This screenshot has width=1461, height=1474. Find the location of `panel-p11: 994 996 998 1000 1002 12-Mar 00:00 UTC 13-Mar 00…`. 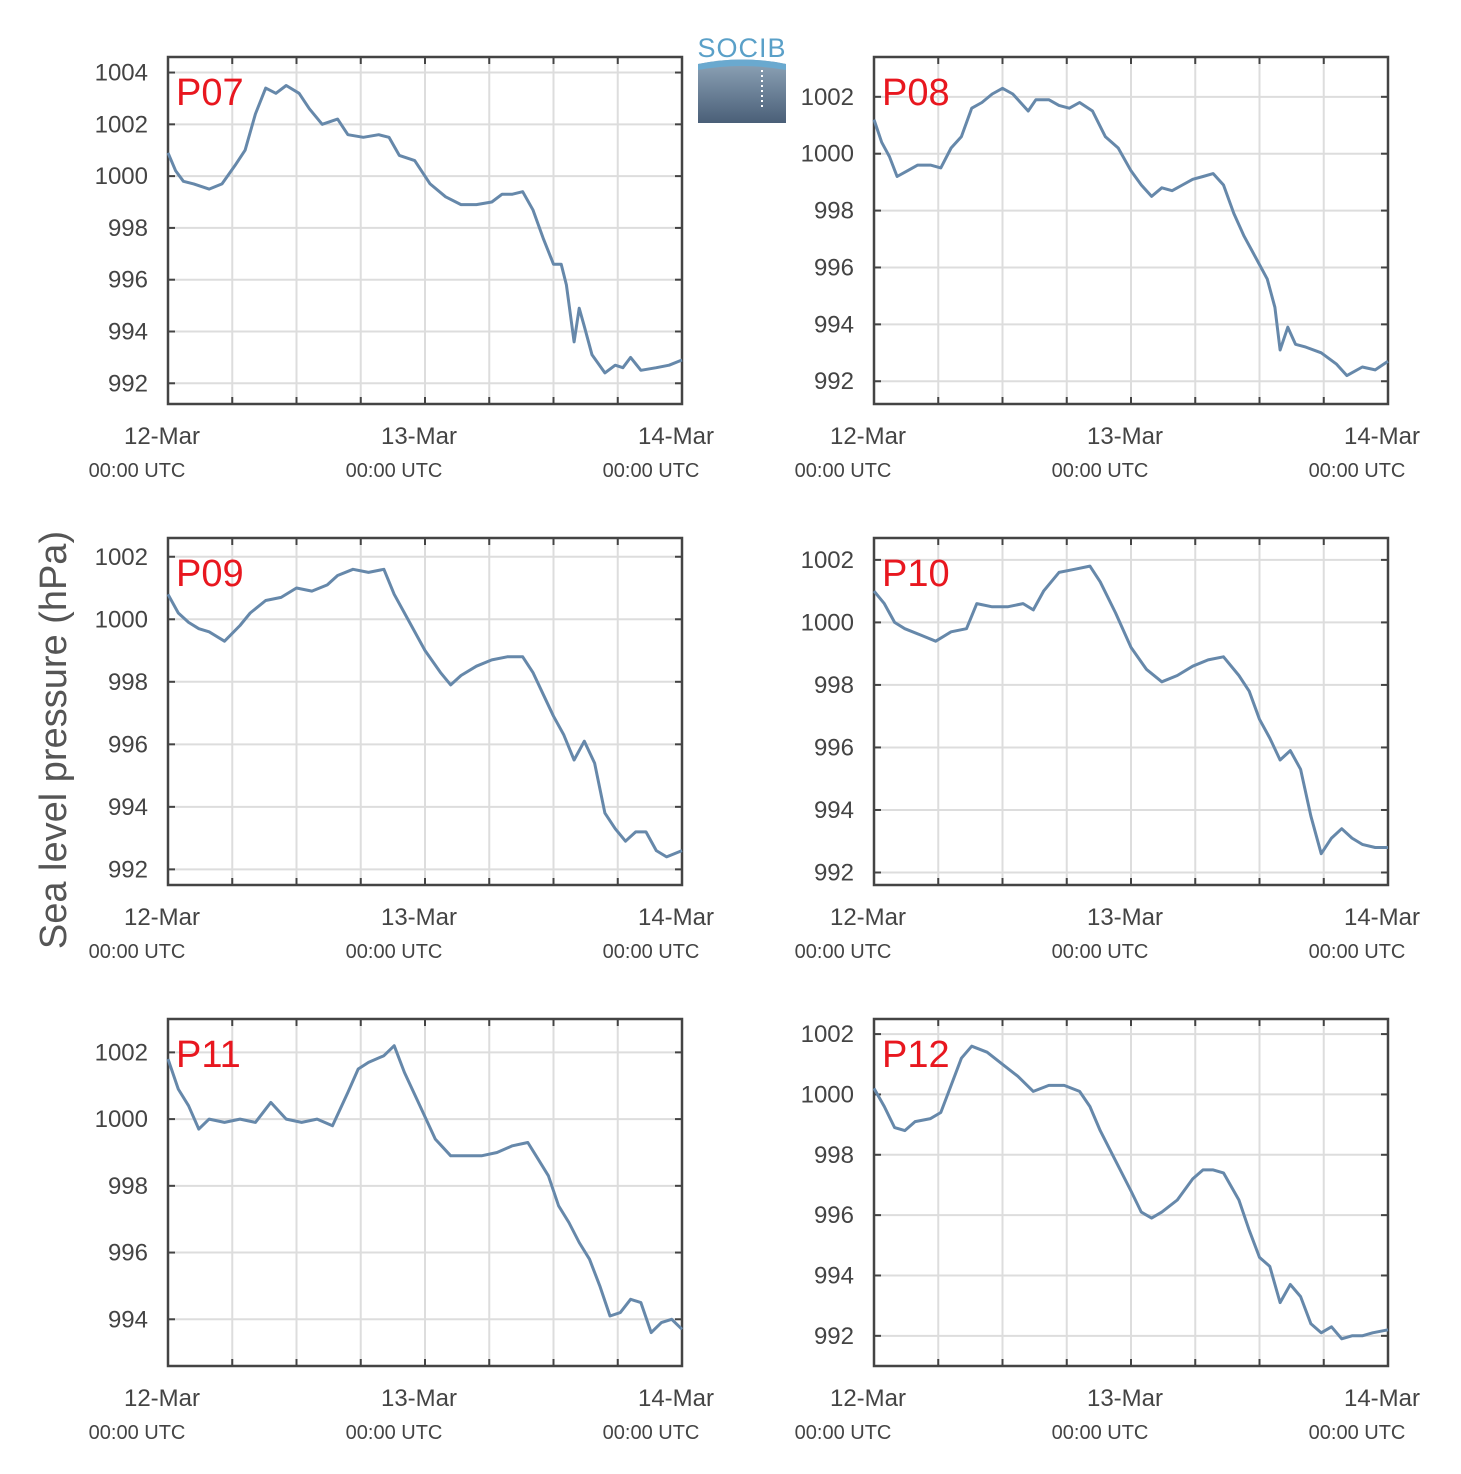

panel-p11: 994 996 998 1000 1002 12-Mar 00:00 UTC 13-Mar 00… is located at coordinates (401, 1230).